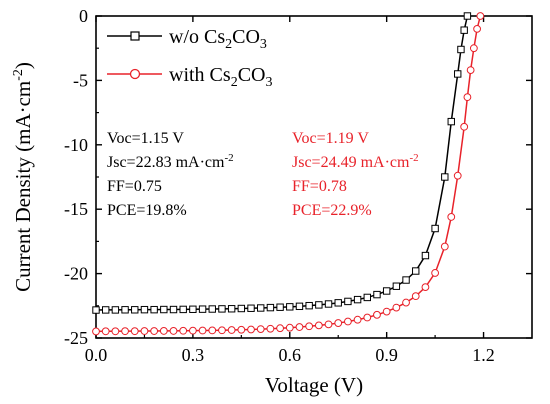 Image resolution: width=550 pixels, height=404 pixels. What do you see at coordinates (332, 210) in the screenshot?
I see `ann-right-pce: PCE=22.9%` at bounding box center [332, 210].